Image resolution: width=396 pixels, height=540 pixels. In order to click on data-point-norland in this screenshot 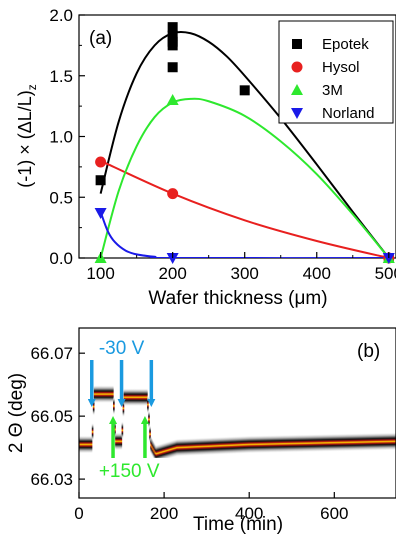, I will do `click(101, 213)`.